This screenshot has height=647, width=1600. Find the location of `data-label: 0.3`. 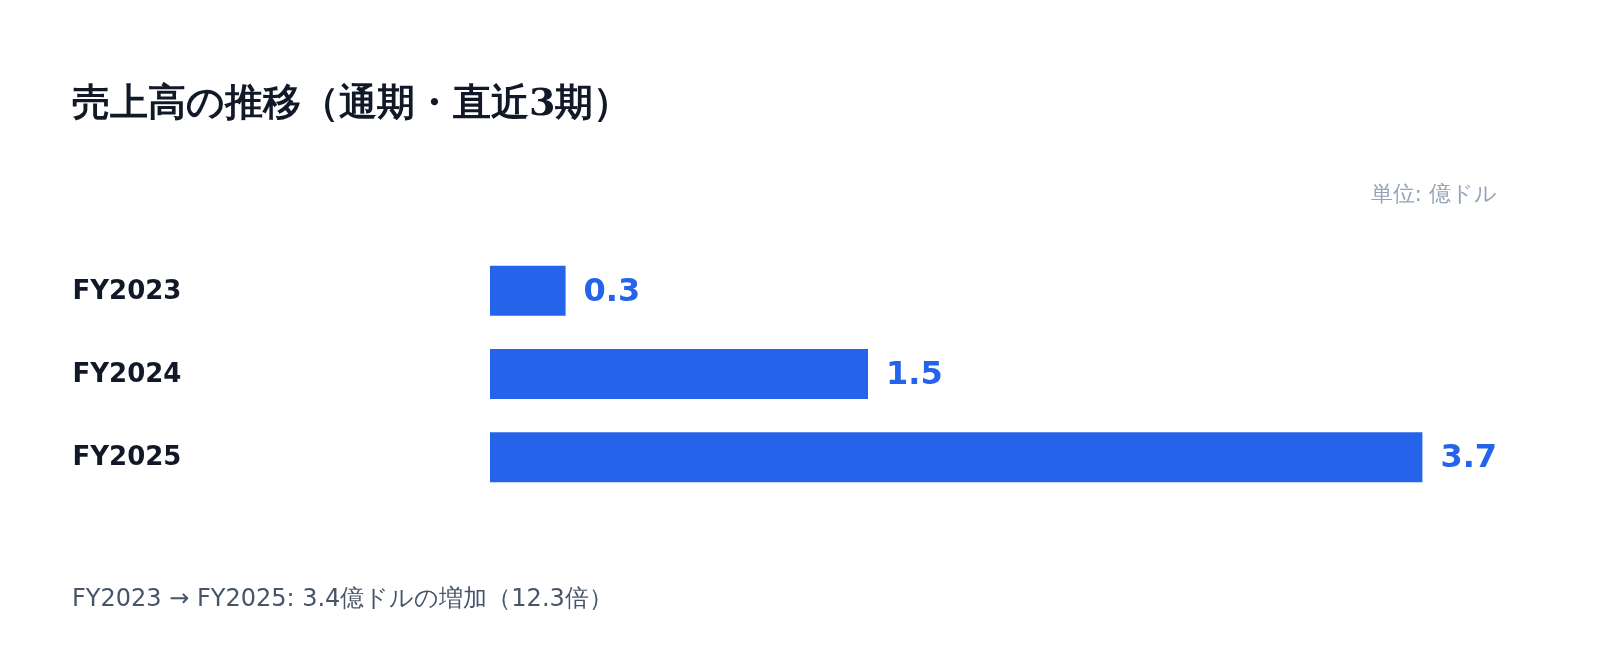

data-label: 0.3 is located at coordinates (612, 289).